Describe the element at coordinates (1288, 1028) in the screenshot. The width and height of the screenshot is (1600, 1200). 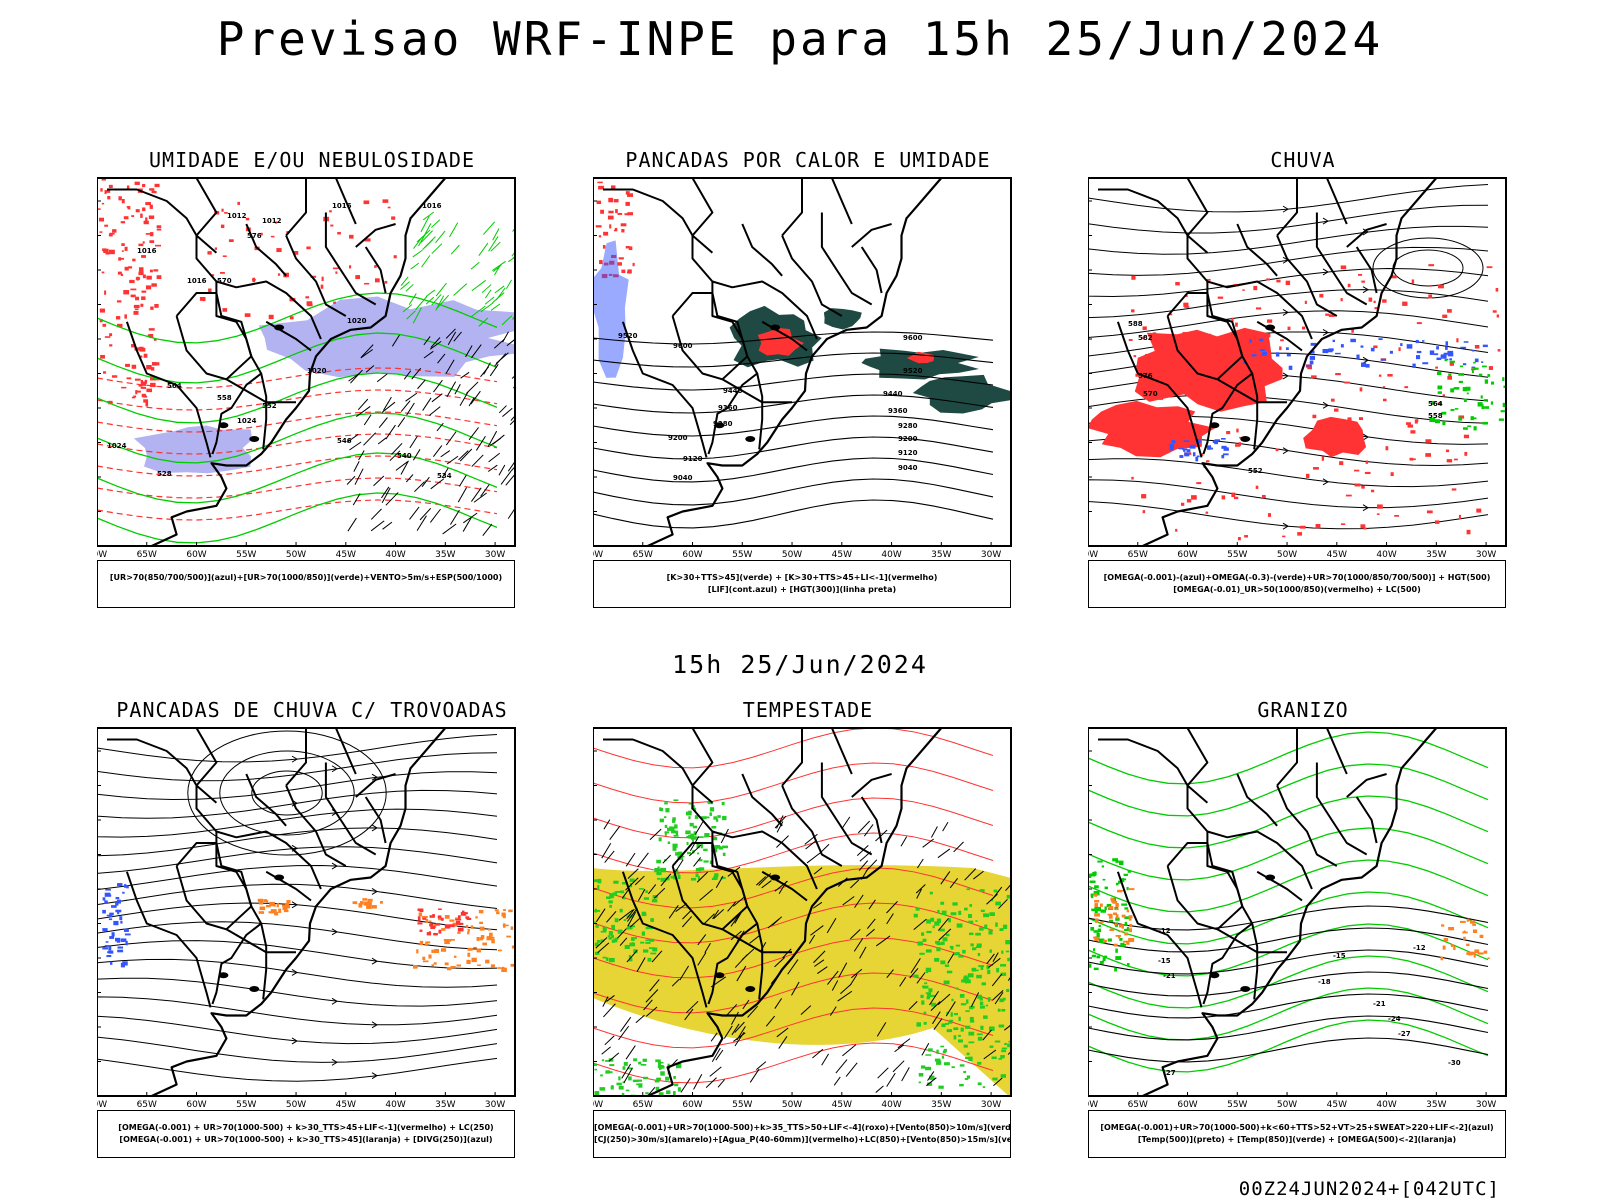
I see `temp-500-contour-black` at that location.